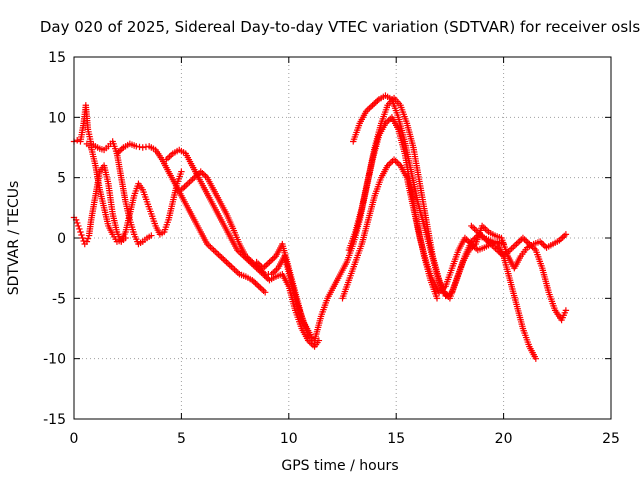  What do you see at coordinates (396, 439) in the screenshot?
I see `x-tick-label: 15` at bounding box center [396, 439].